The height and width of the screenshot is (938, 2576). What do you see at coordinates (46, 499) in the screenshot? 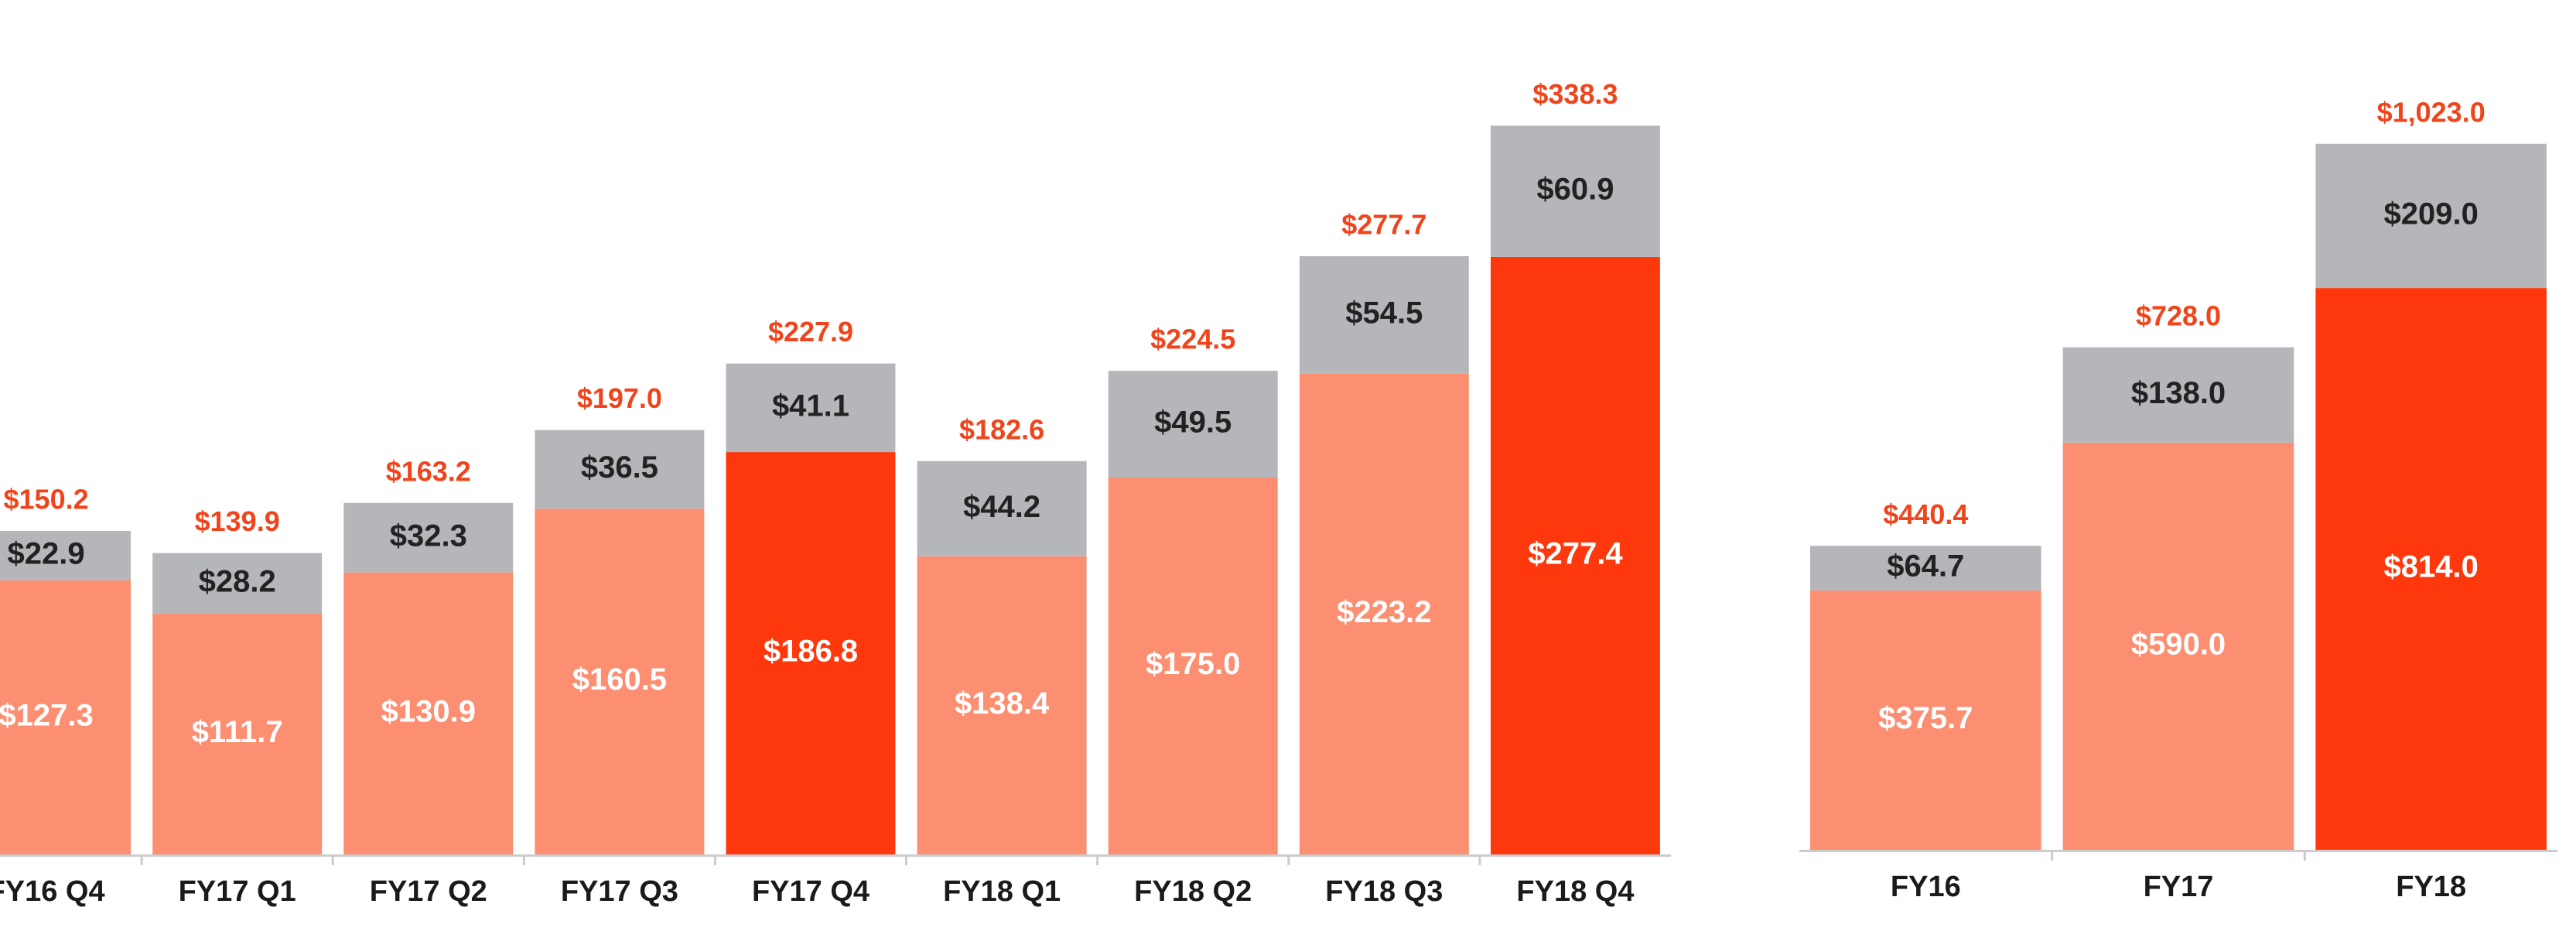
I see `bar-total-label: $150.2` at bounding box center [46, 499].